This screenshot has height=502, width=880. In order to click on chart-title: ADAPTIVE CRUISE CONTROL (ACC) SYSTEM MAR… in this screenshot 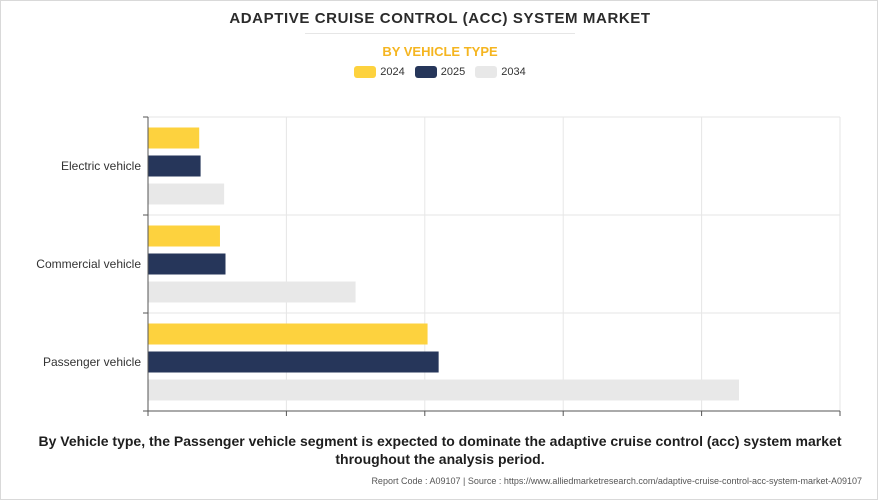, I will do `click(440, 18)`.